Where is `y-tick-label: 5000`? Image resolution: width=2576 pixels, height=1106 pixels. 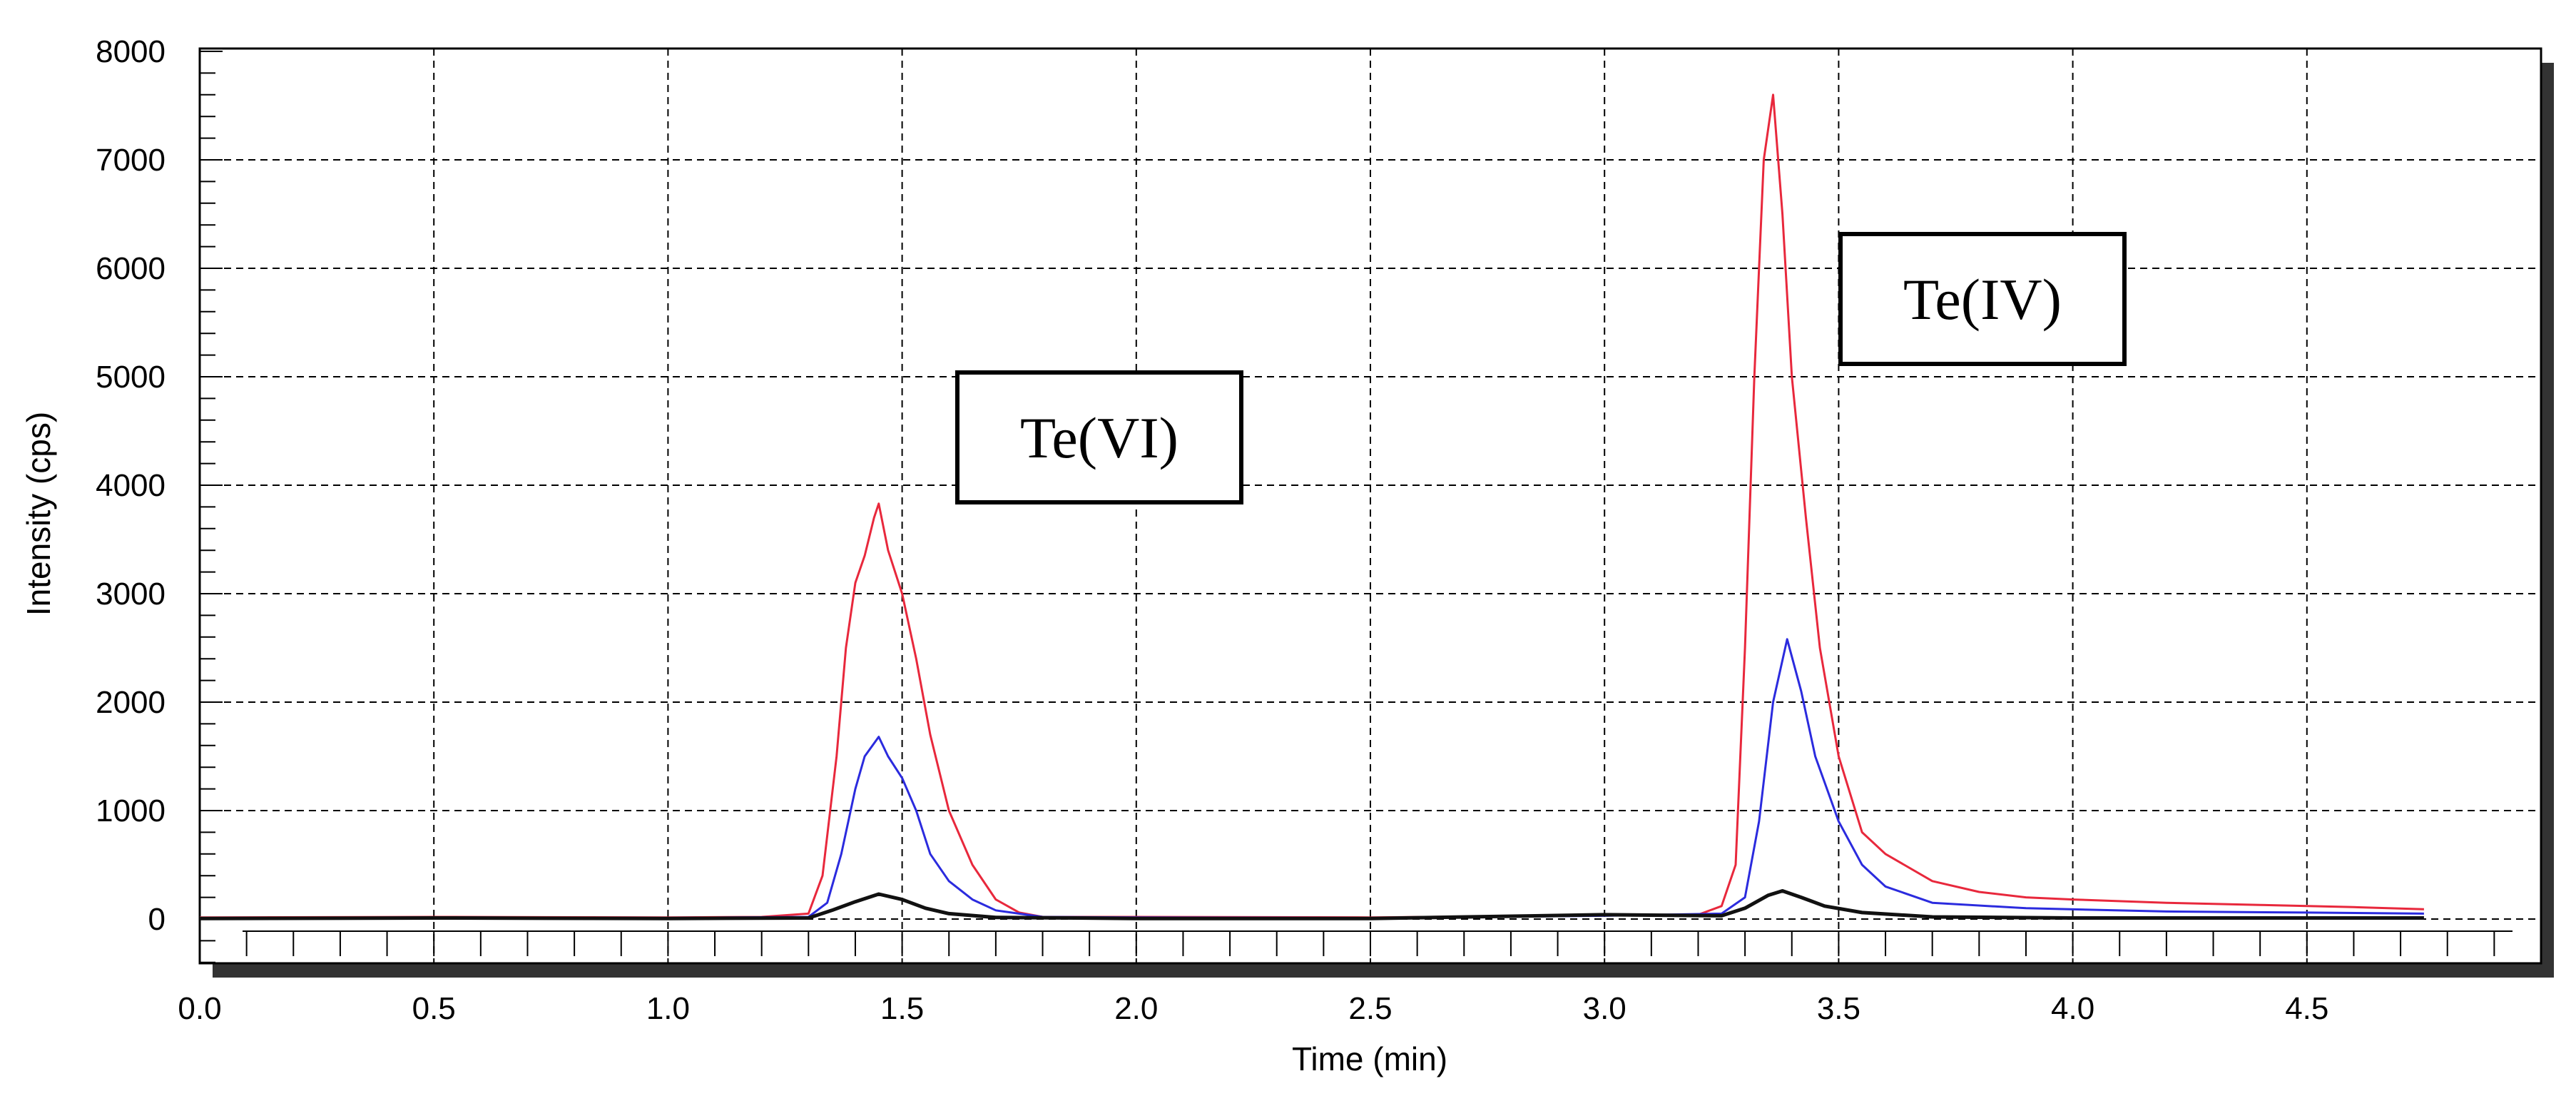
y-tick-label: 5000 is located at coordinates (131, 377).